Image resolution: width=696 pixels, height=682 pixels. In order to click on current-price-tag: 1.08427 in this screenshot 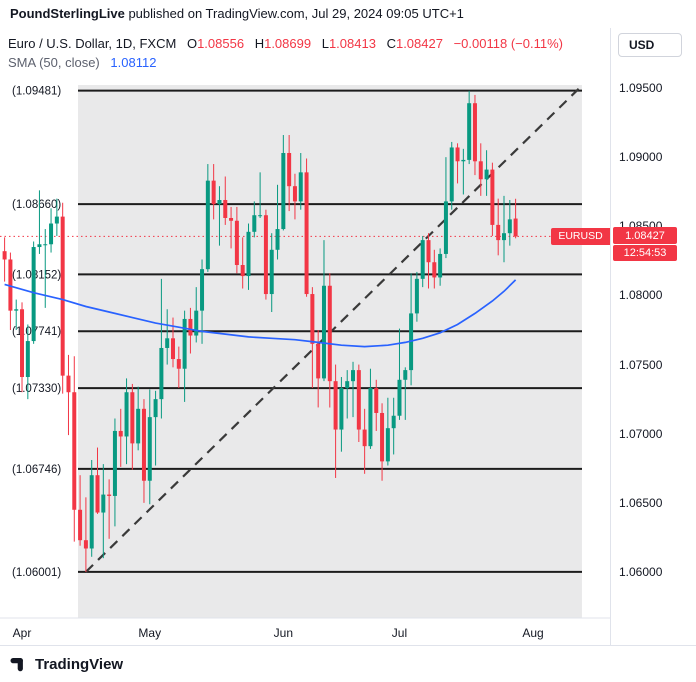, I will do `click(645, 236)`.